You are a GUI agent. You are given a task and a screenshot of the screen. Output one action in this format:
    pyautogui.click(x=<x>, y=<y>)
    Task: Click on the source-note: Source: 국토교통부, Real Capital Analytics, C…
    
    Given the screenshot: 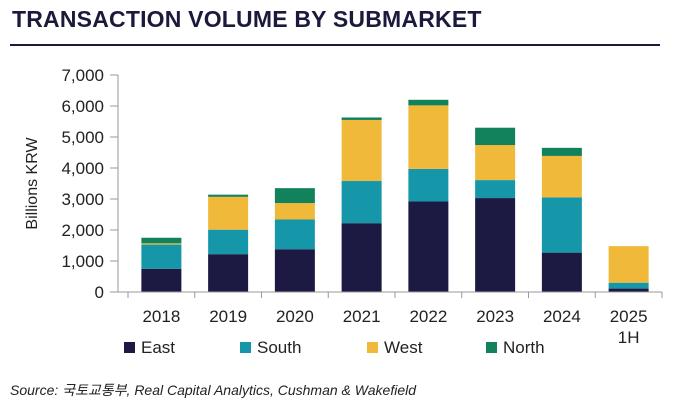 What is the action you would take?
    pyautogui.click(x=213, y=390)
    